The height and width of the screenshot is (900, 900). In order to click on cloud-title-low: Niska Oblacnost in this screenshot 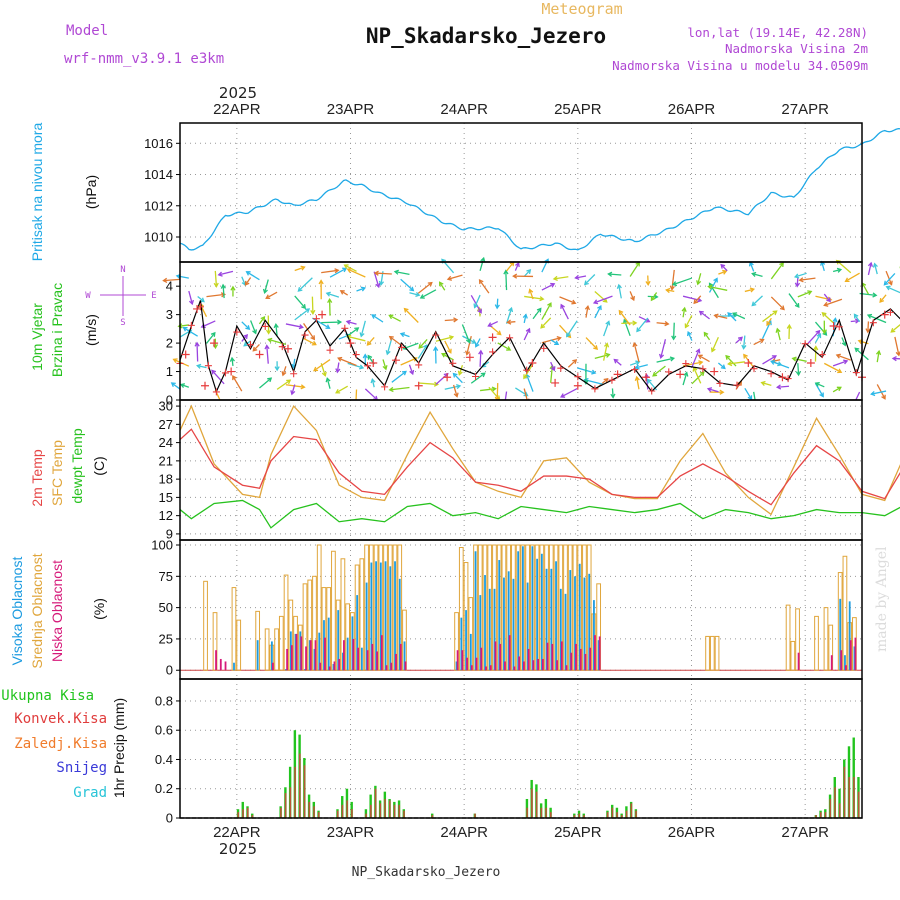, I will do `click(57, 611)`.